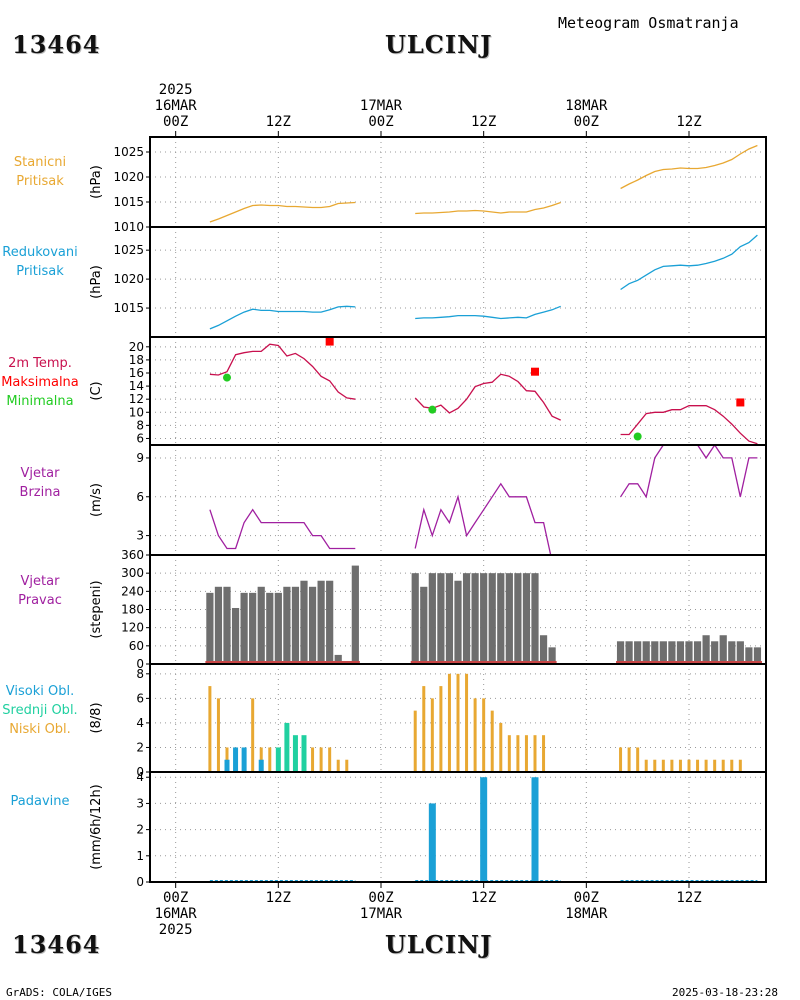 The height and width of the screenshot is (1000, 800). Describe the element at coordinates (725, 992) in the screenshot. I see `timestamp: 2025-03-18-23:28` at that location.